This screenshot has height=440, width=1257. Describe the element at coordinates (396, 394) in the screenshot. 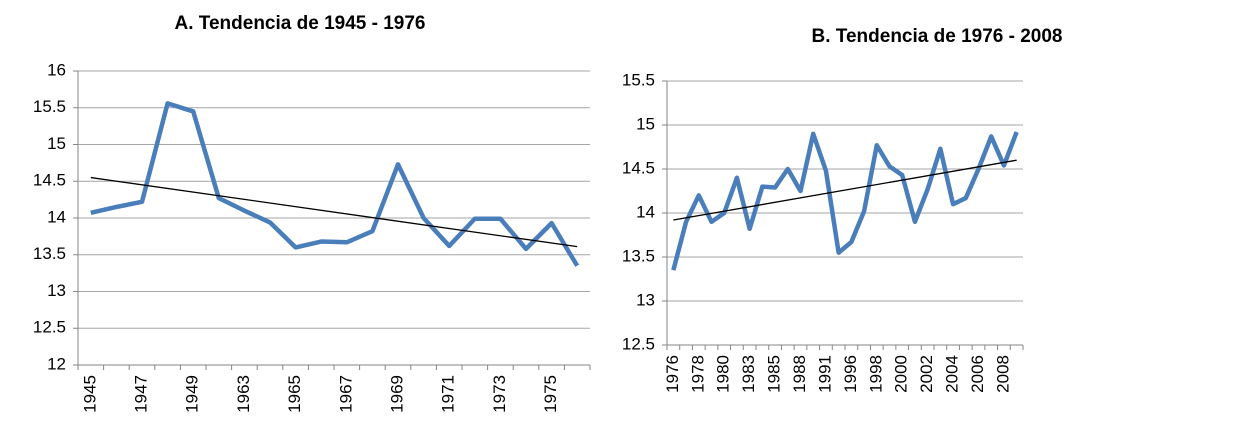

I see `x-tick-label: 1969` at that location.